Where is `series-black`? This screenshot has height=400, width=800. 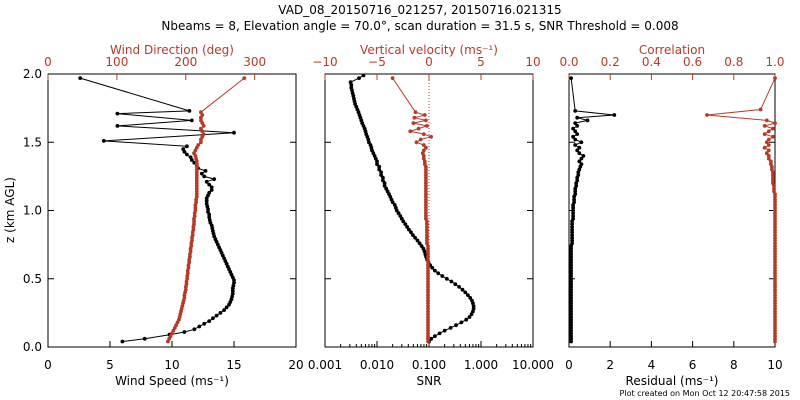 series-black is located at coordinates (593, 210).